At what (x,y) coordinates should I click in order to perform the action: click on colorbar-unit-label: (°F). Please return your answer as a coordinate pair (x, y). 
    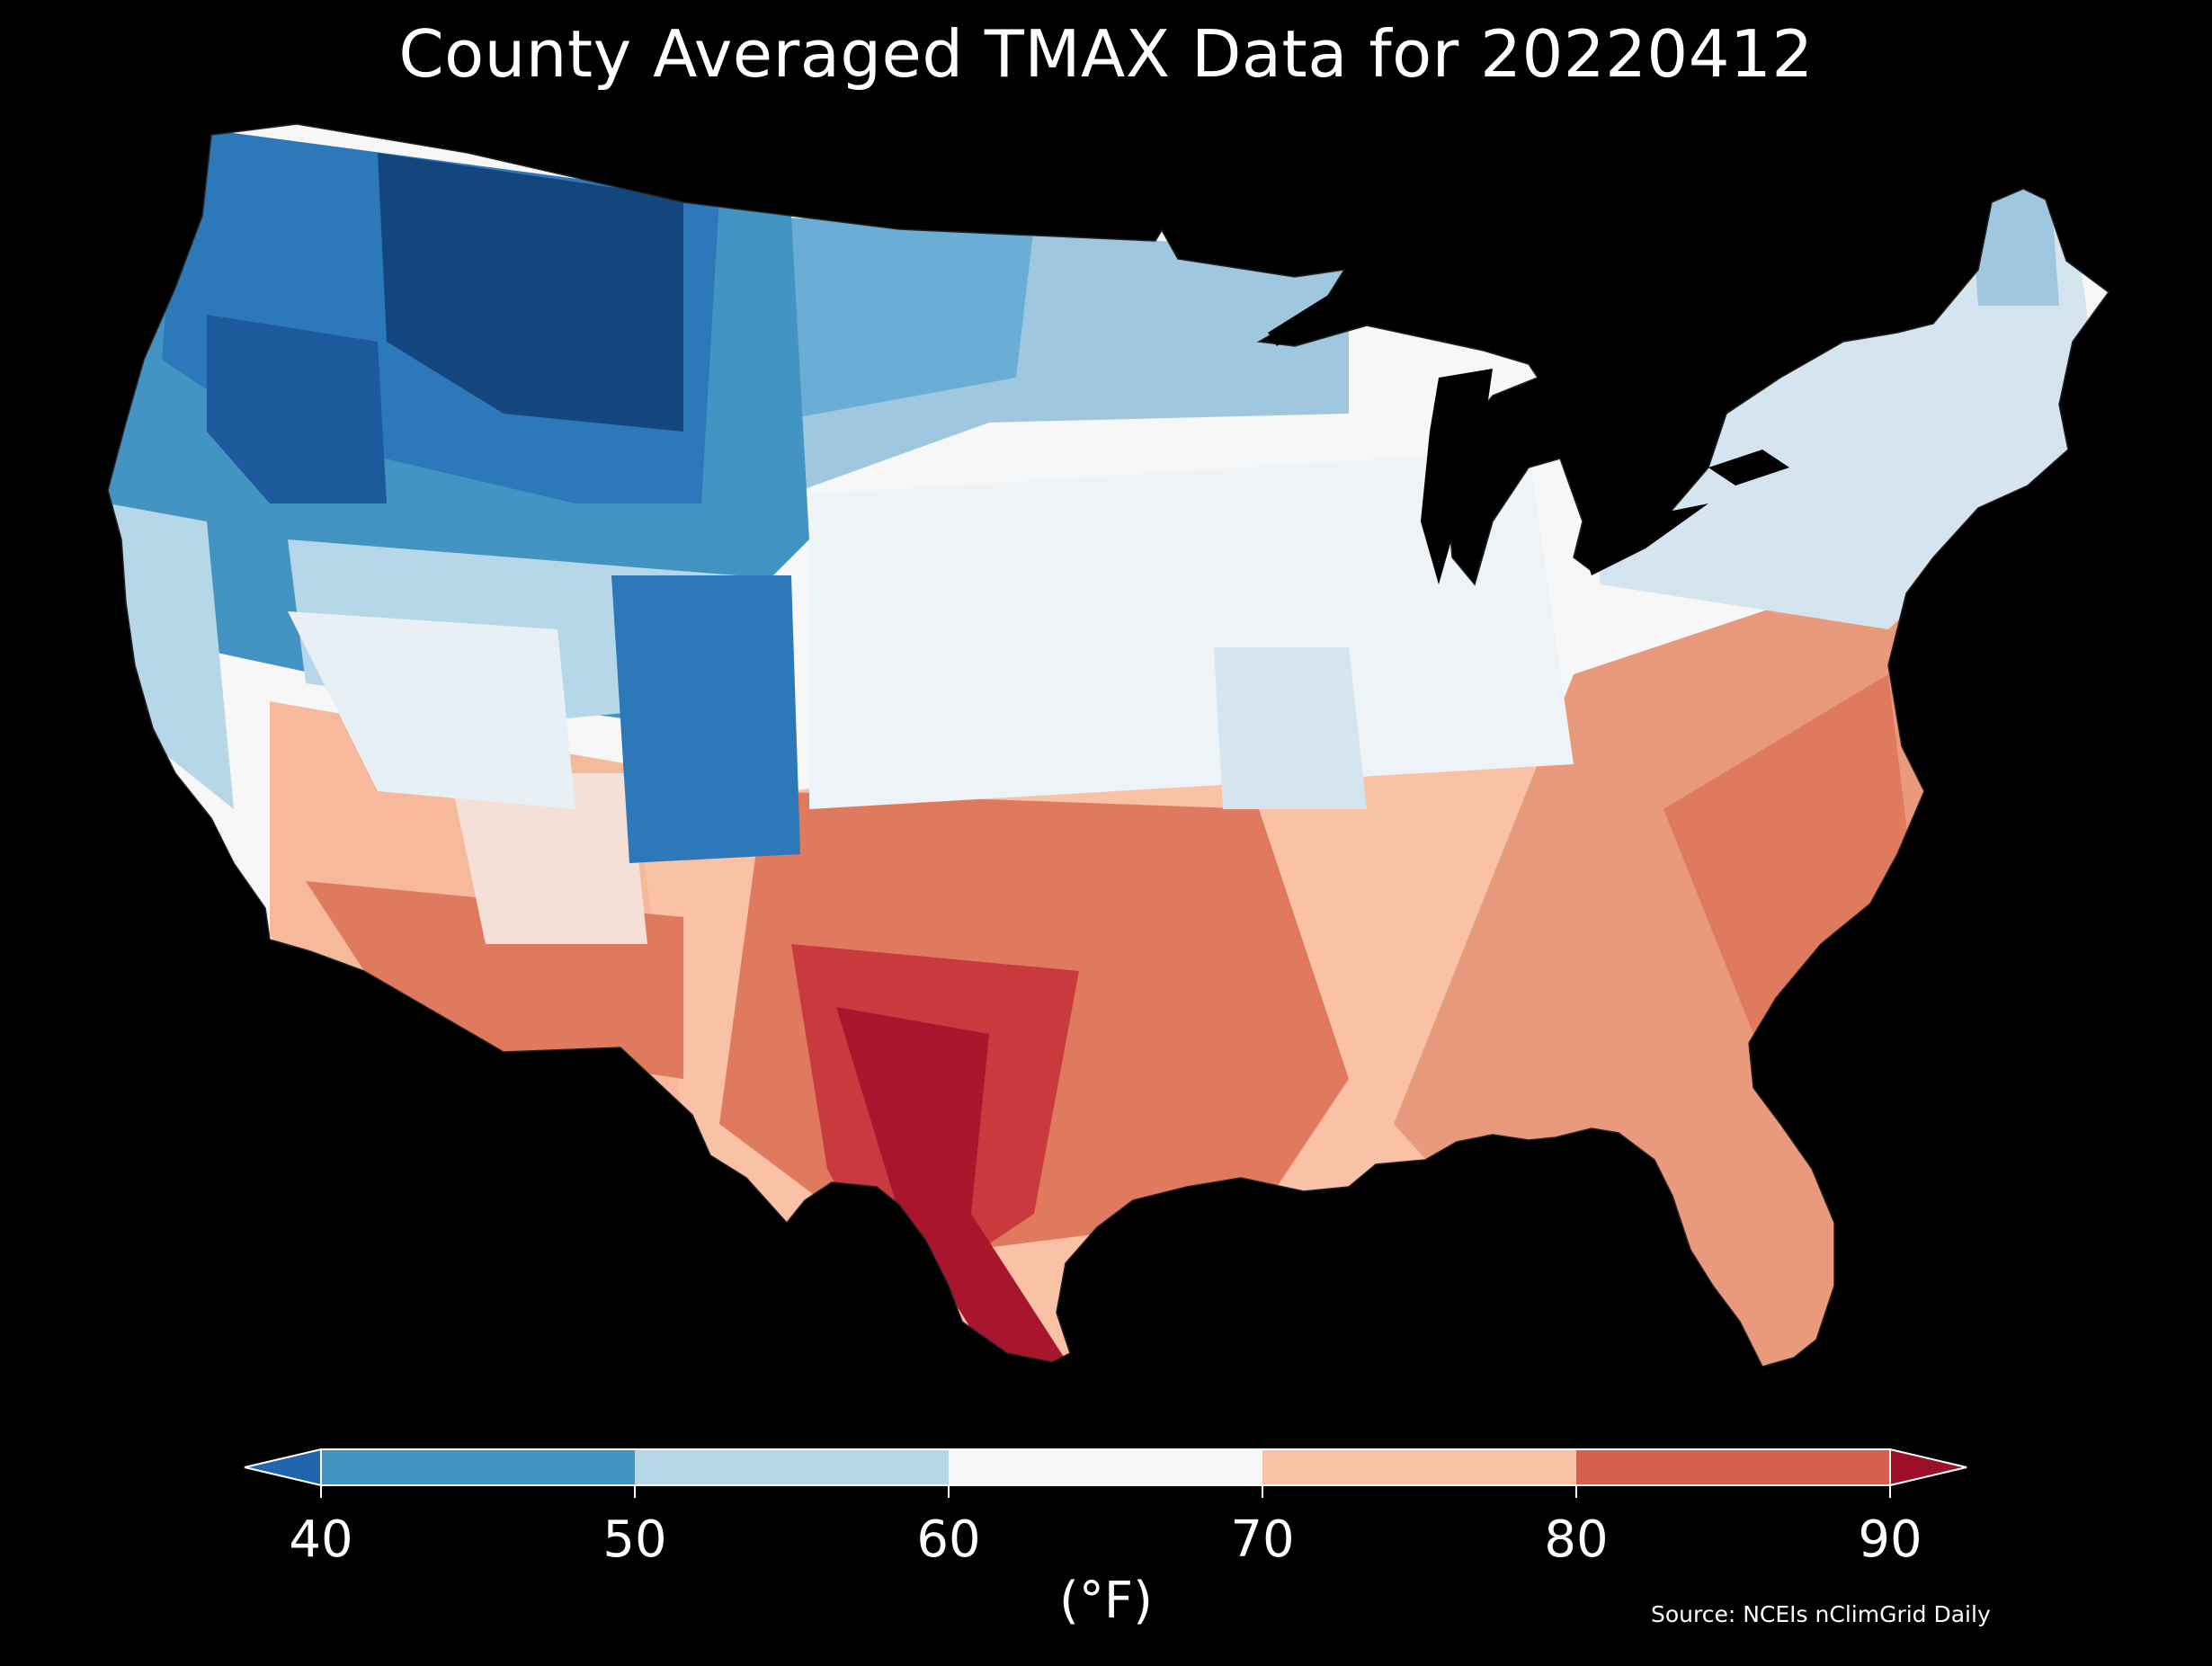
    Looking at the image, I should click on (1106, 1601).